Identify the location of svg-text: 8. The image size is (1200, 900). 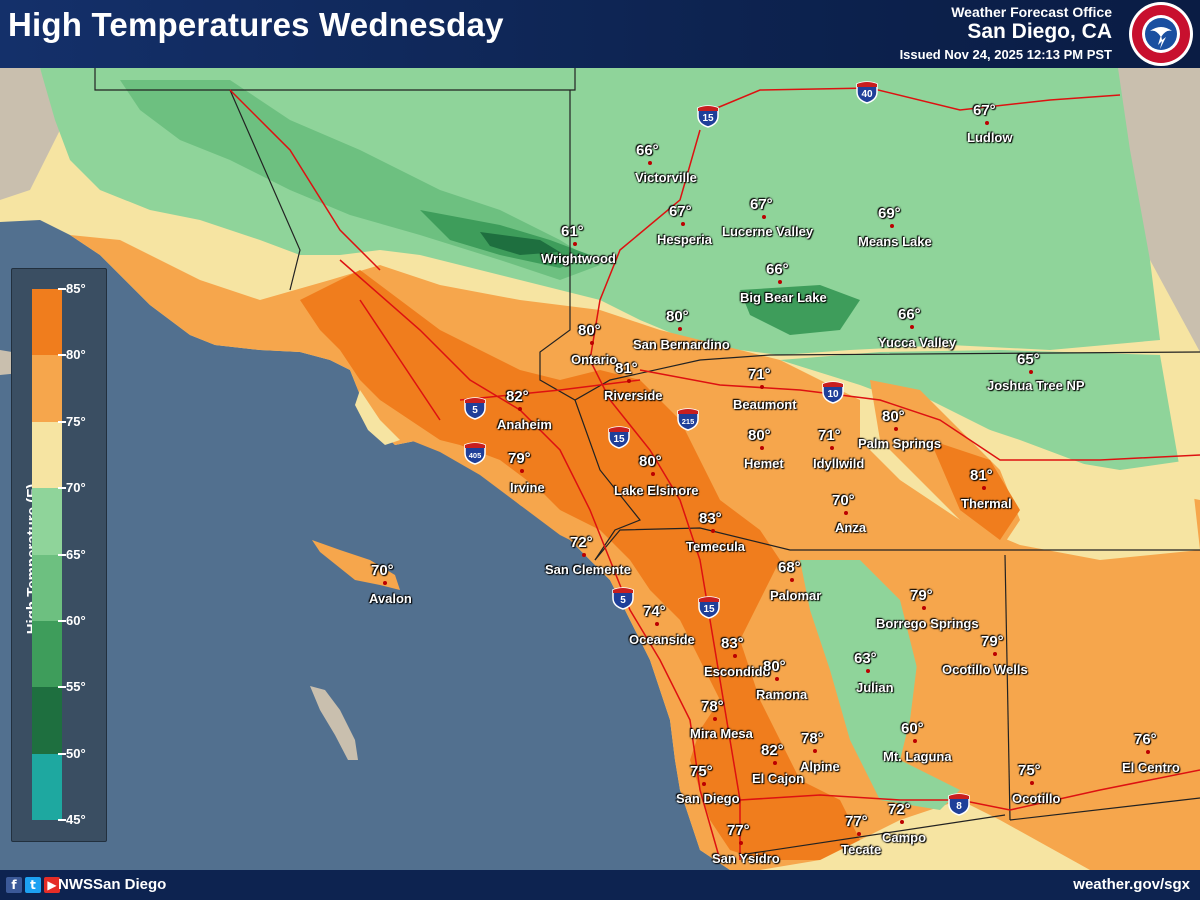
(959, 806).